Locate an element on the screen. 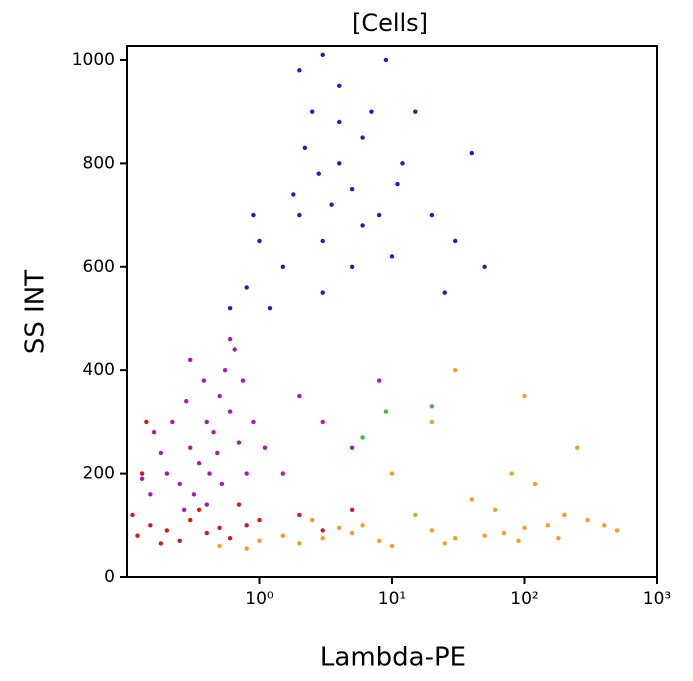 This screenshot has width=693, height=681. x-tick-label: 10³ is located at coordinates (657, 599).